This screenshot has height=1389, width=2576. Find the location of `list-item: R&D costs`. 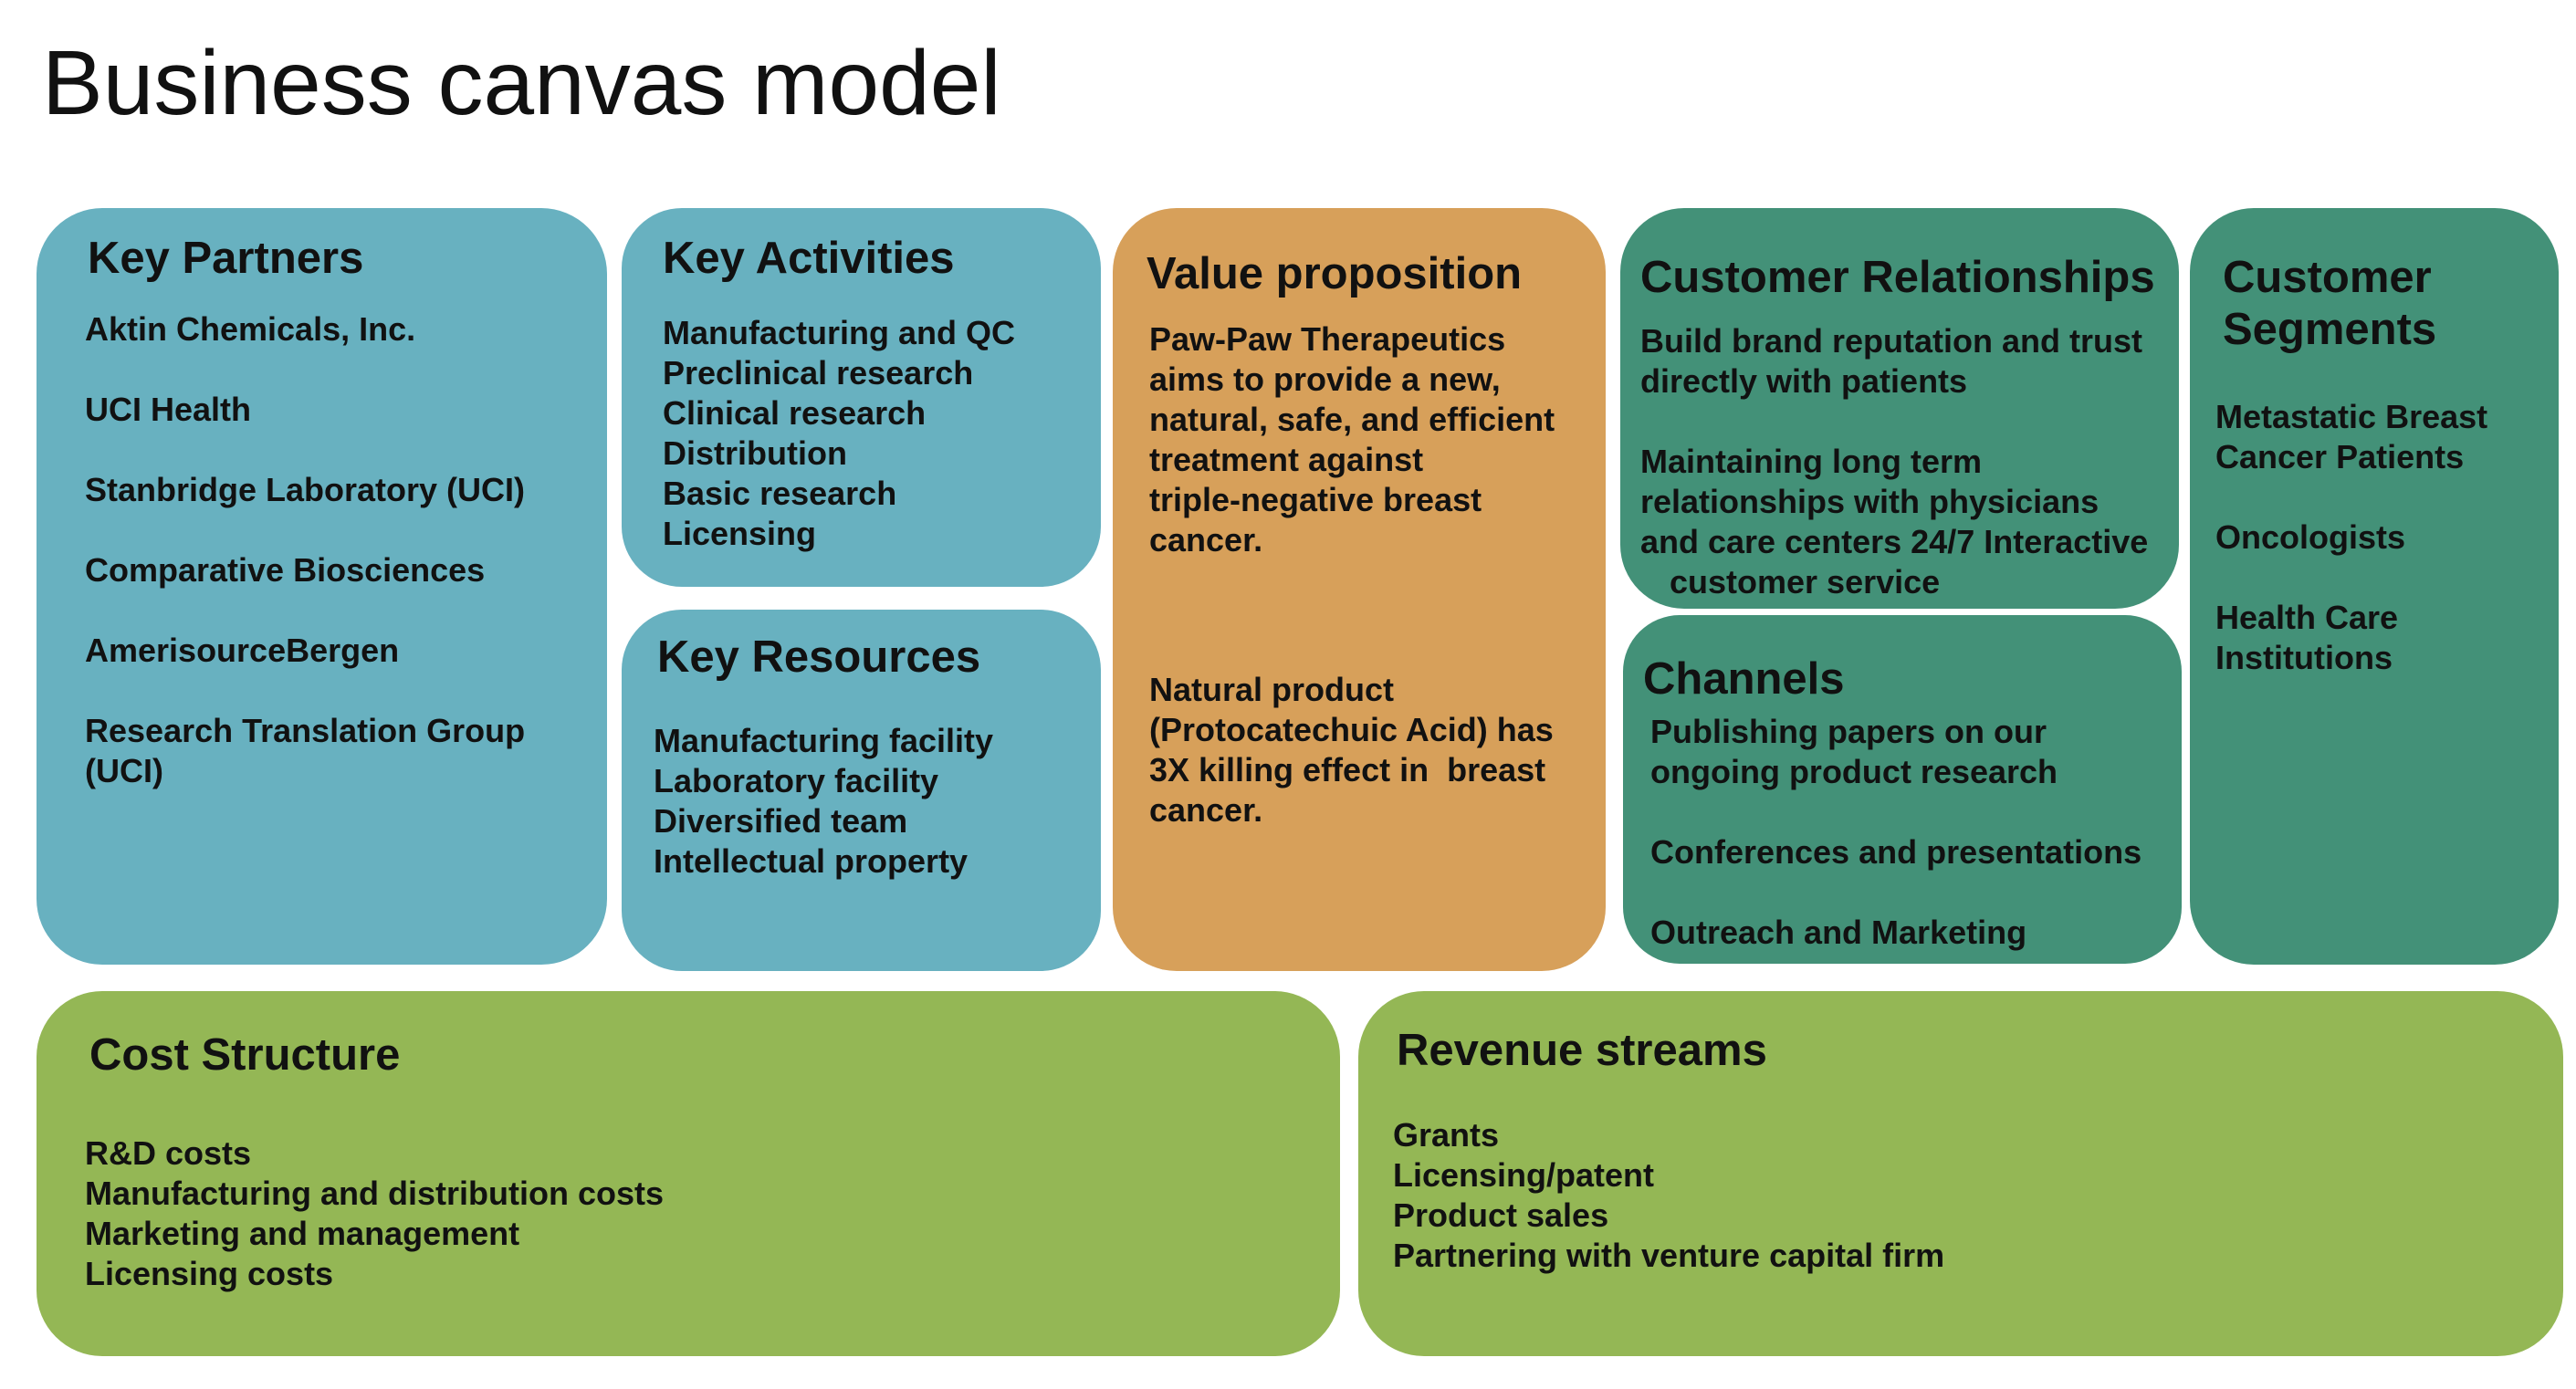

list-item: R&D costs is located at coordinates (169, 1153).